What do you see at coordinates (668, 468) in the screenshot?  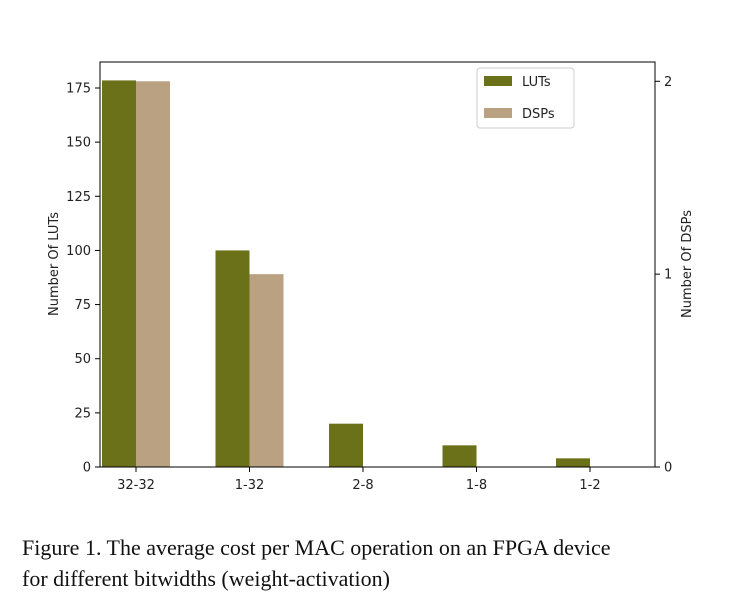 I see `right-tick-label: 0` at bounding box center [668, 468].